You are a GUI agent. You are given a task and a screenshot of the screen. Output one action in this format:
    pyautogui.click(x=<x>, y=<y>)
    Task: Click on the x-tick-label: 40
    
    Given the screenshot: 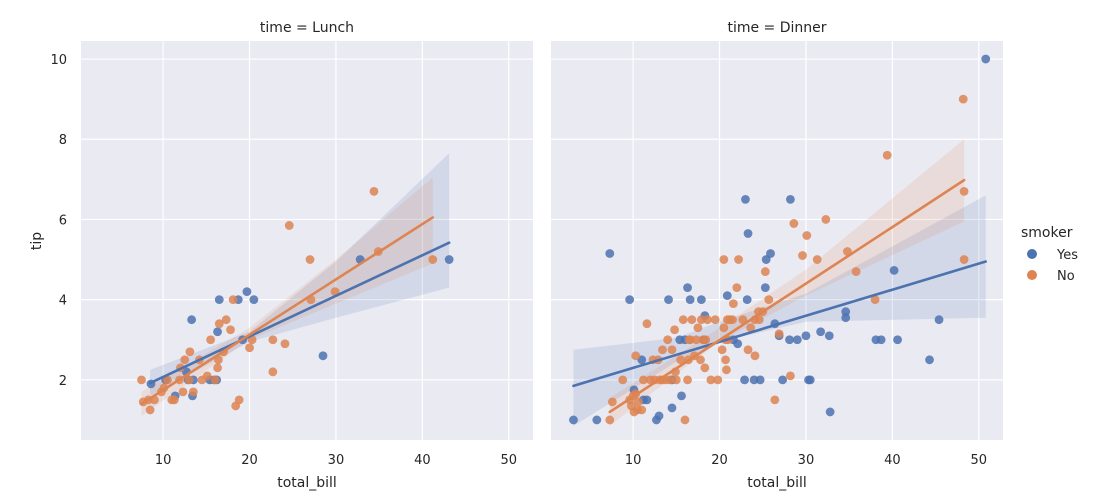 What is the action you would take?
    pyautogui.click(x=892, y=460)
    